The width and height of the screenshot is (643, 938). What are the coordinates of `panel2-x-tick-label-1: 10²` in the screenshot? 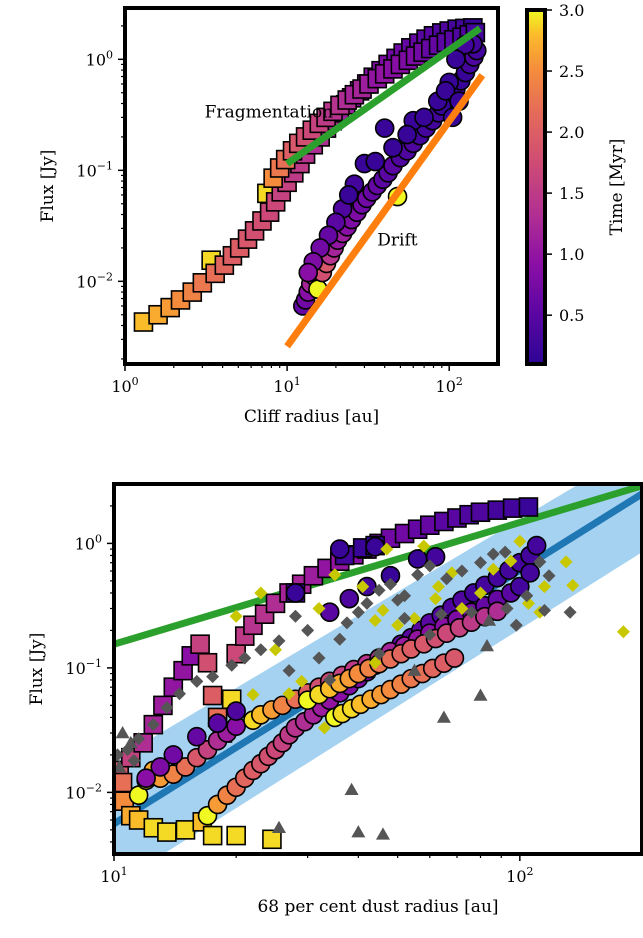 It's located at (519, 875).